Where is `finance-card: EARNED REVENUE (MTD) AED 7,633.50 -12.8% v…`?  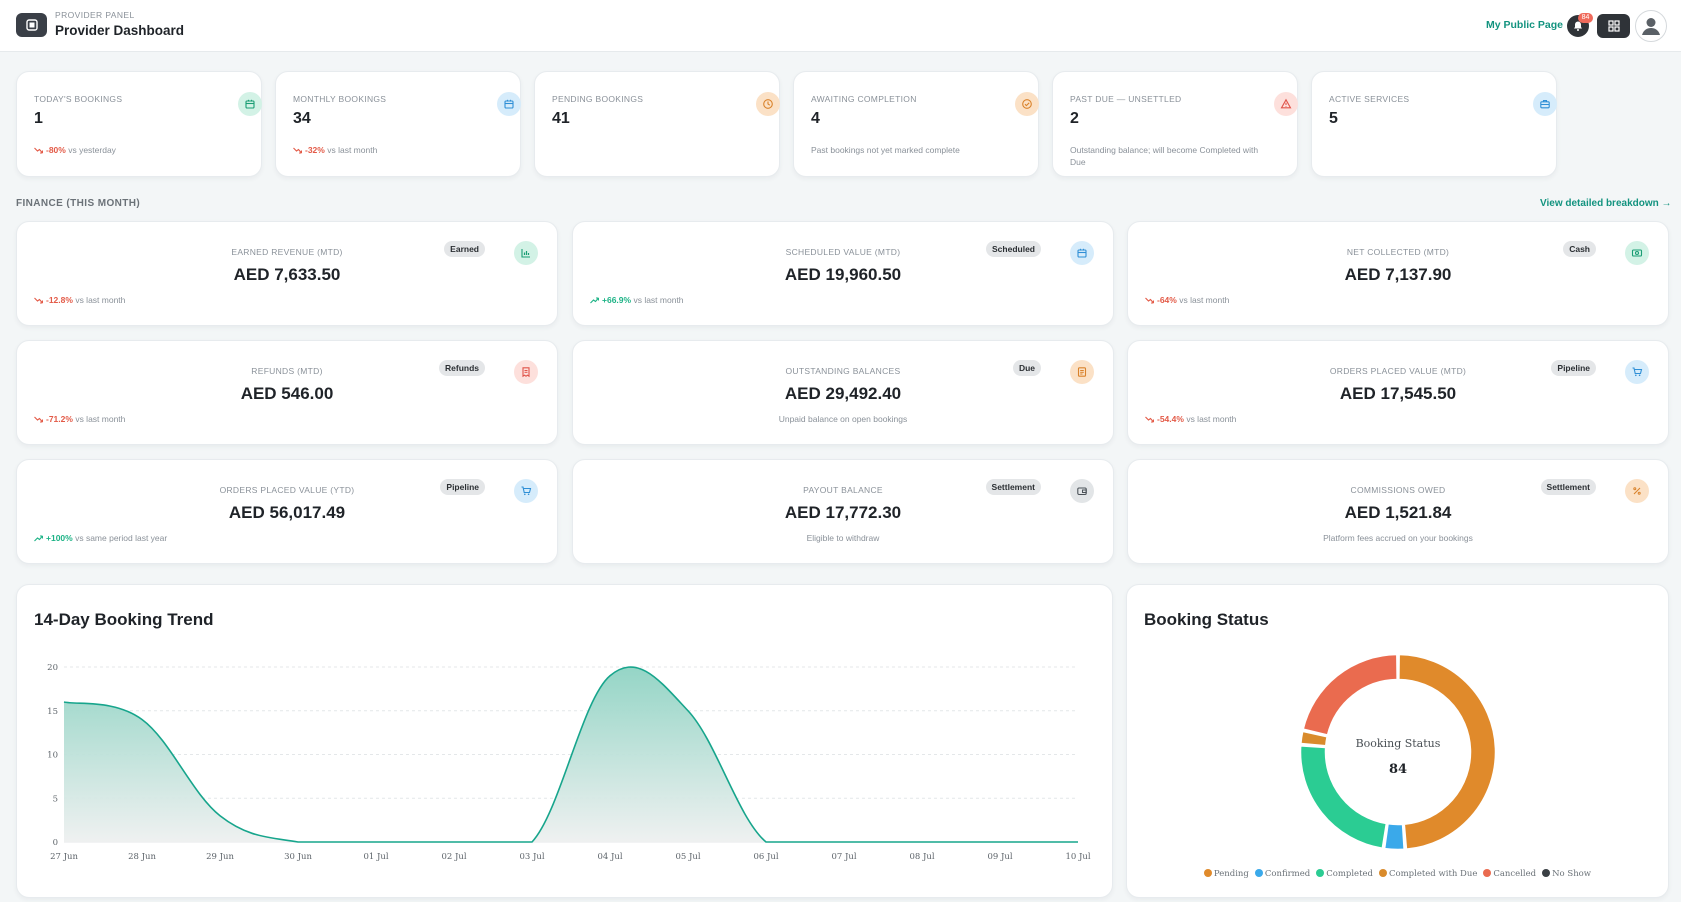 finance-card: EARNED REVENUE (MTD) AED 7,633.50 -12.8% v… is located at coordinates (287, 273).